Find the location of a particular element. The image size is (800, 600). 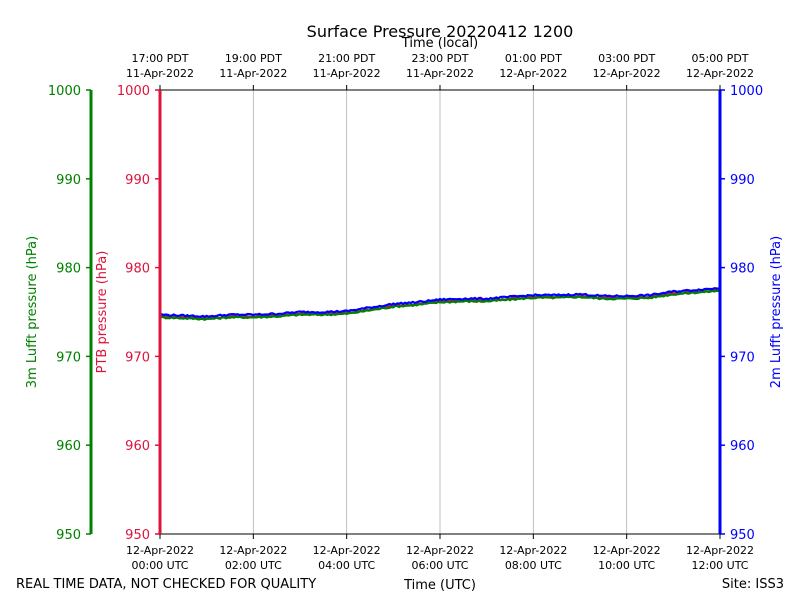

top-axis-label: Time (local) is located at coordinates (439, 43).